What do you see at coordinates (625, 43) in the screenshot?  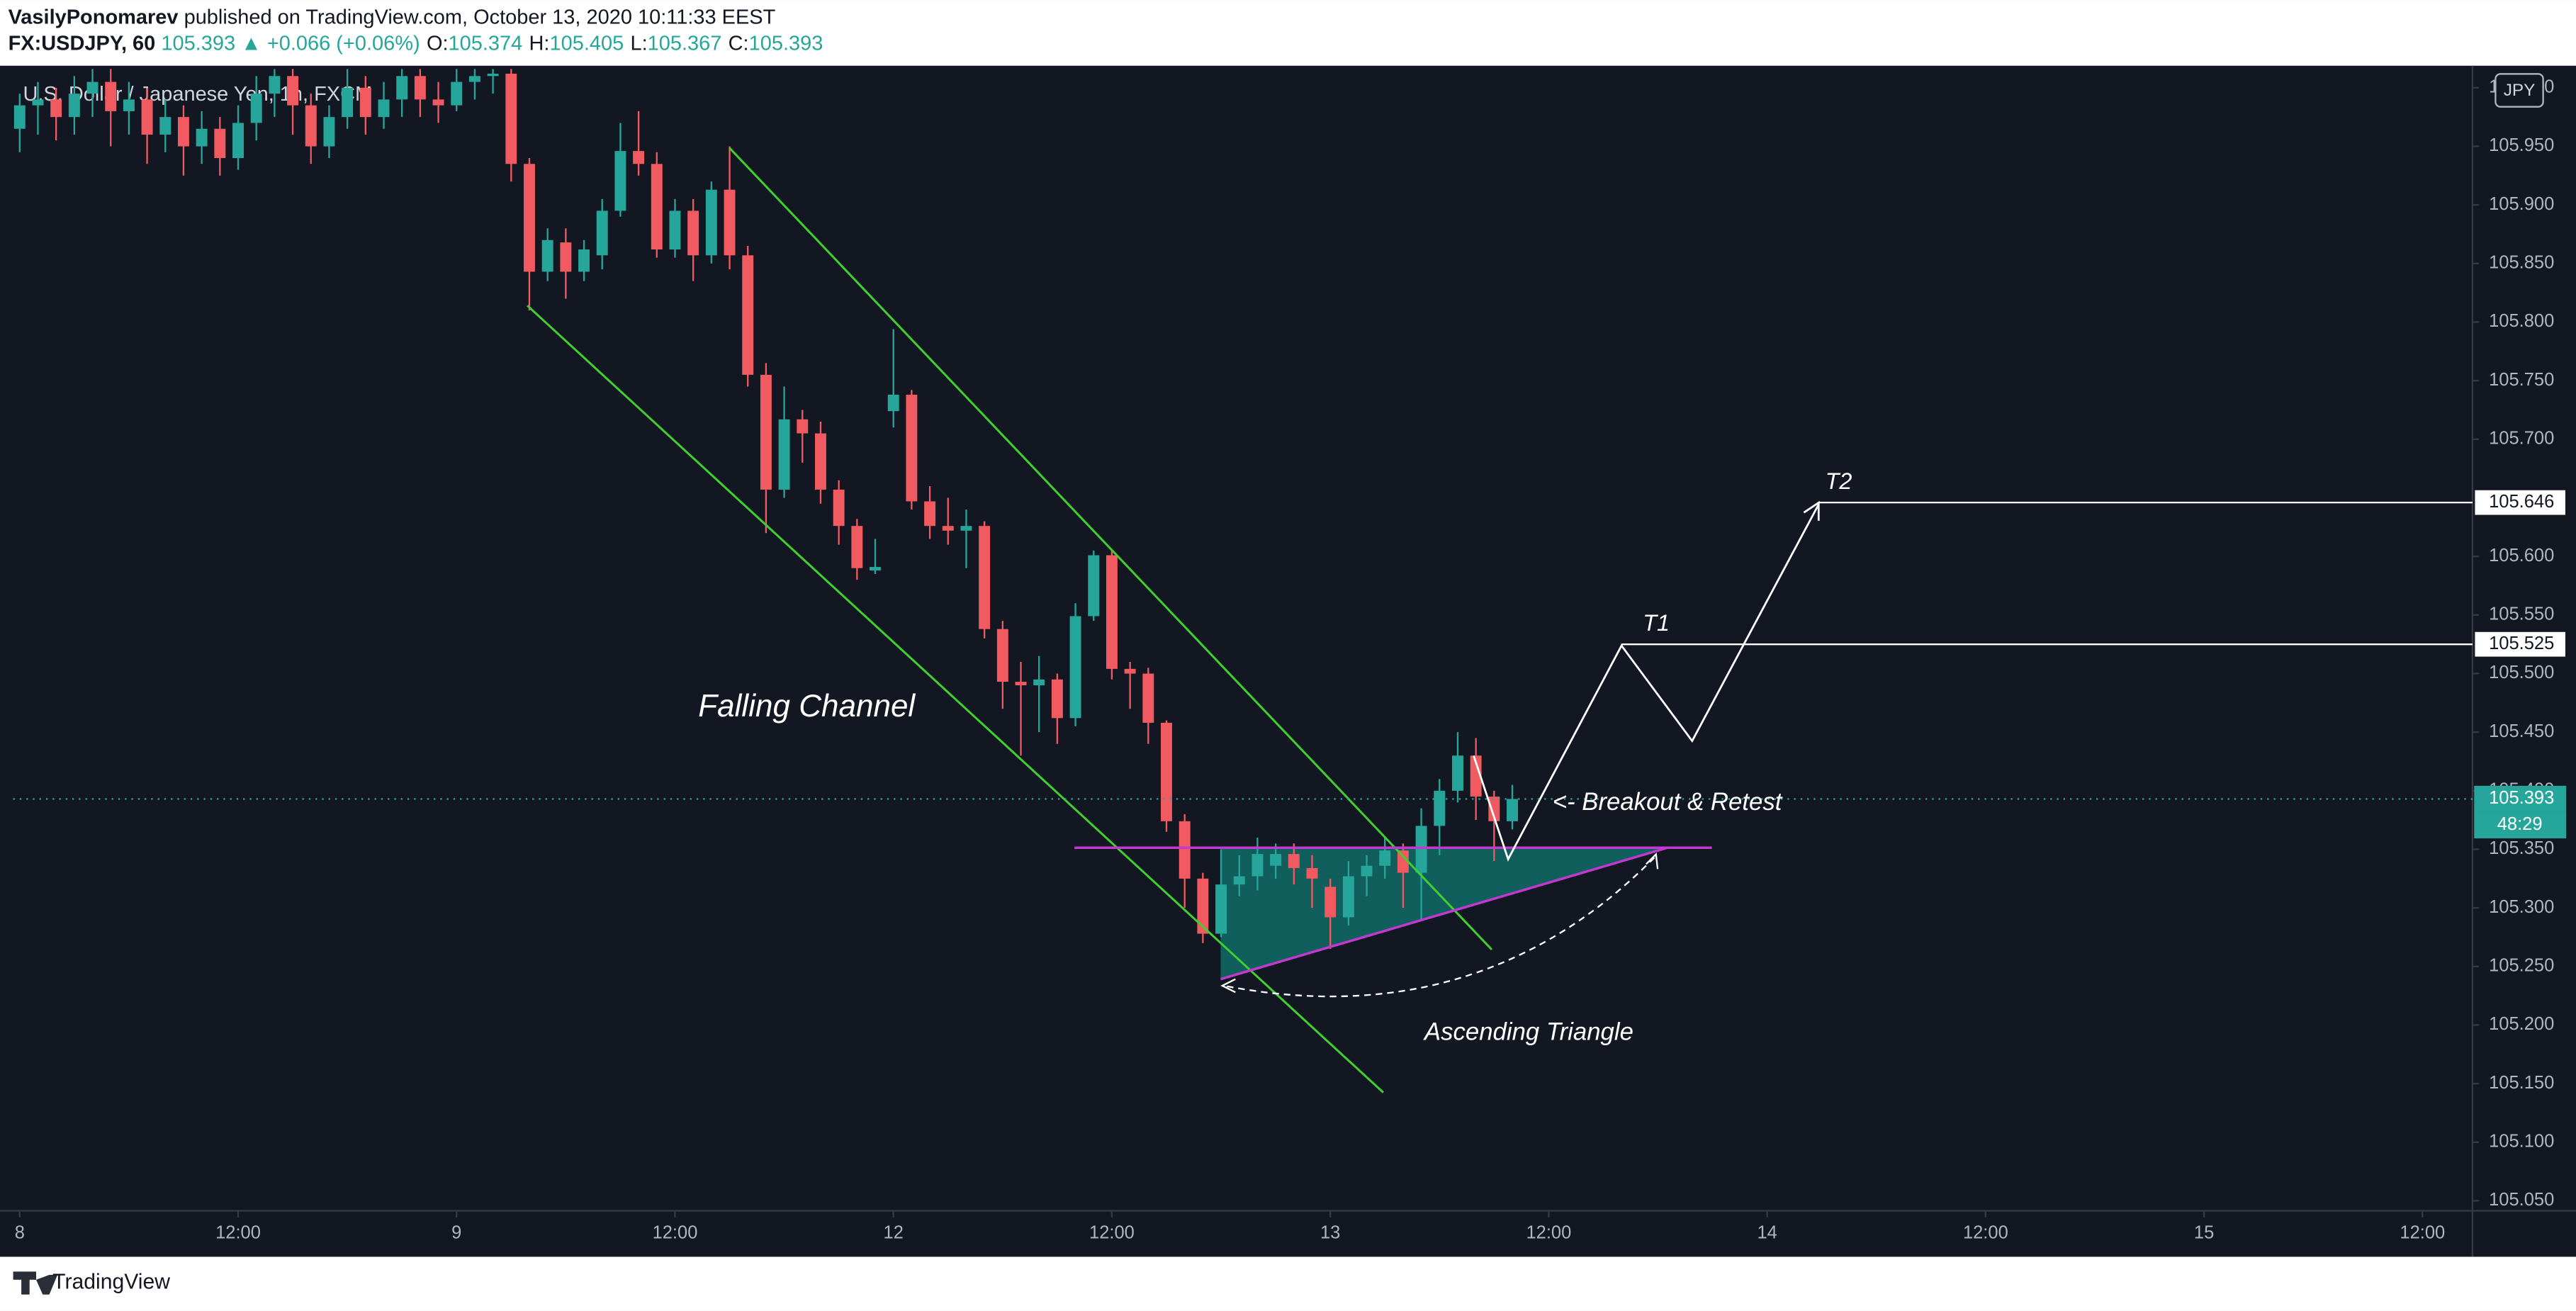 I see `quotes: O:105.374 H:105.405 L:105.367 C:105.393` at bounding box center [625, 43].